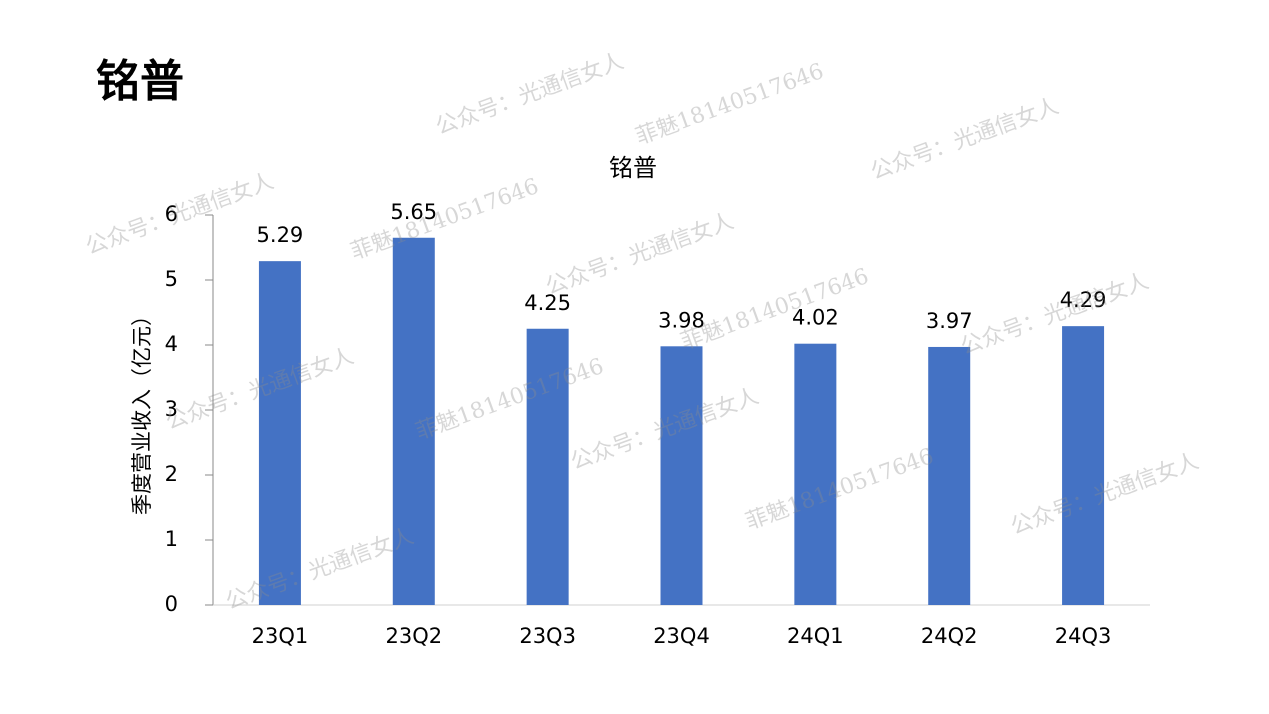  What do you see at coordinates (547, 303) in the screenshot?
I see `data-label: 4.25` at bounding box center [547, 303].